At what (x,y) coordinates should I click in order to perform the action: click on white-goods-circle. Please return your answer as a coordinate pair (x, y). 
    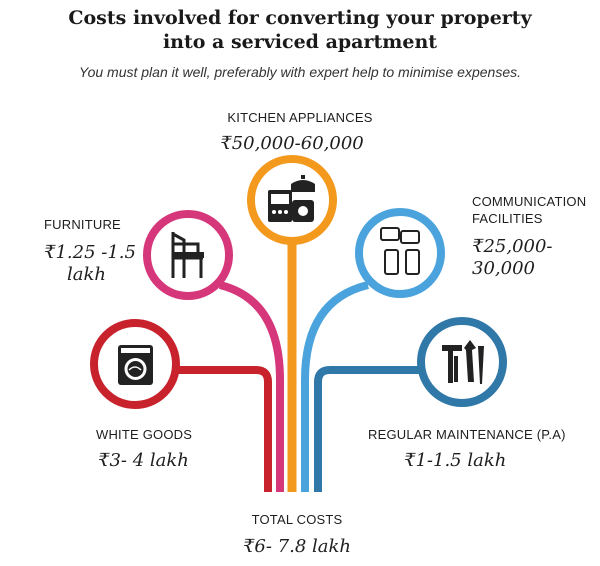
    Looking at the image, I should click on (135, 364).